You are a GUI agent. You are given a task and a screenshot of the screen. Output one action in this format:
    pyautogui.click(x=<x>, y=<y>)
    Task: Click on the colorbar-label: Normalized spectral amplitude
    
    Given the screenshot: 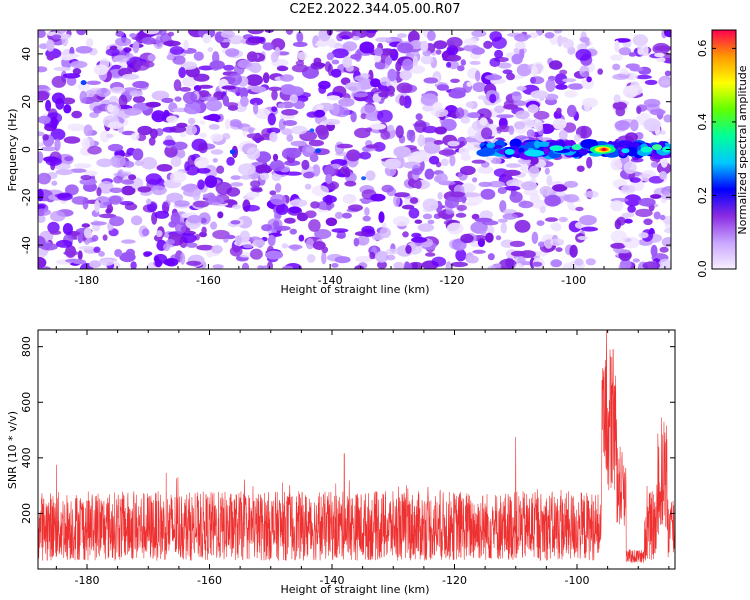 What is the action you would take?
    pyautogui.click(x=742, y=149)
    